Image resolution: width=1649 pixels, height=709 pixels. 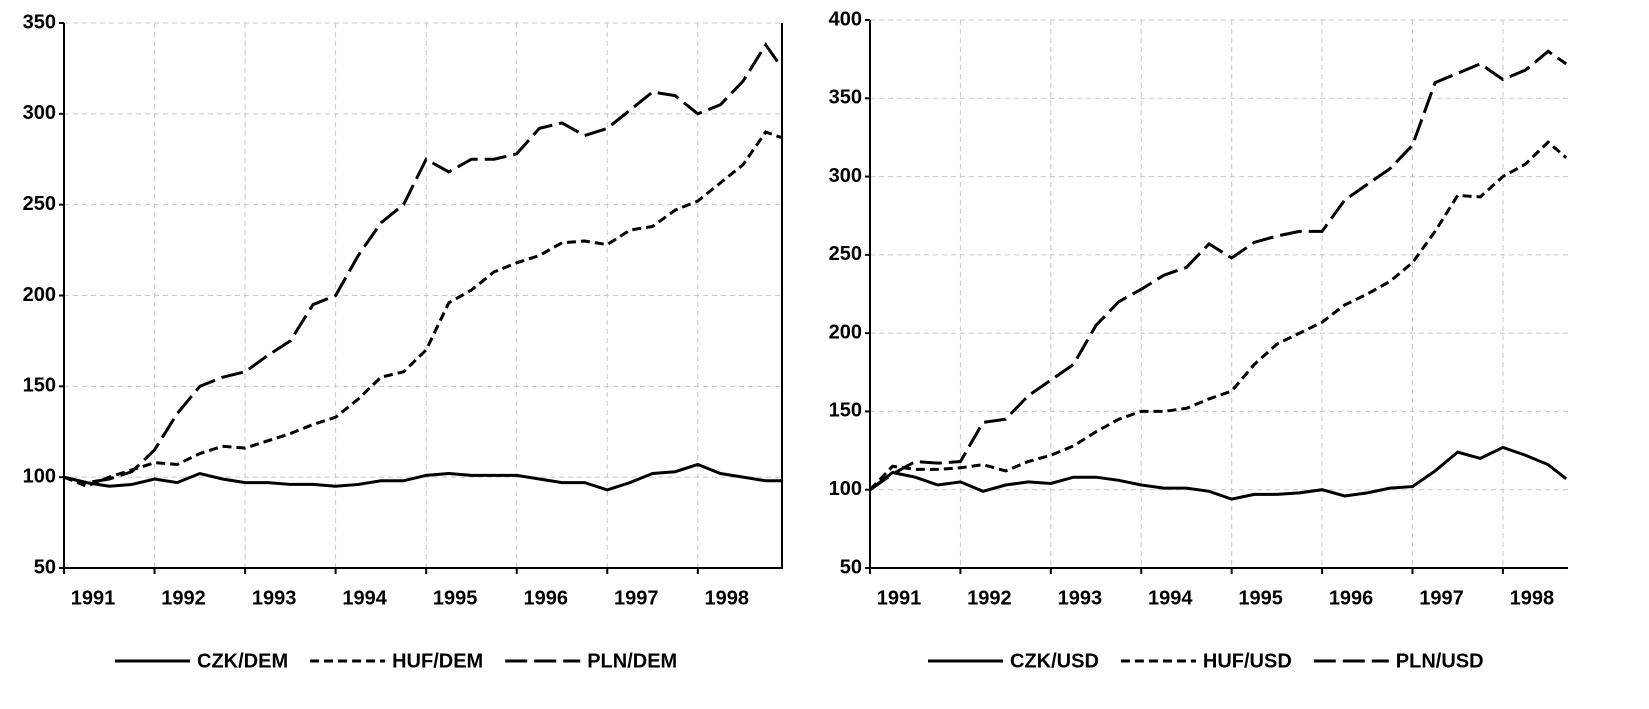 I want to click on legend-label: HUF/DEM, so click(x=437, y=661).